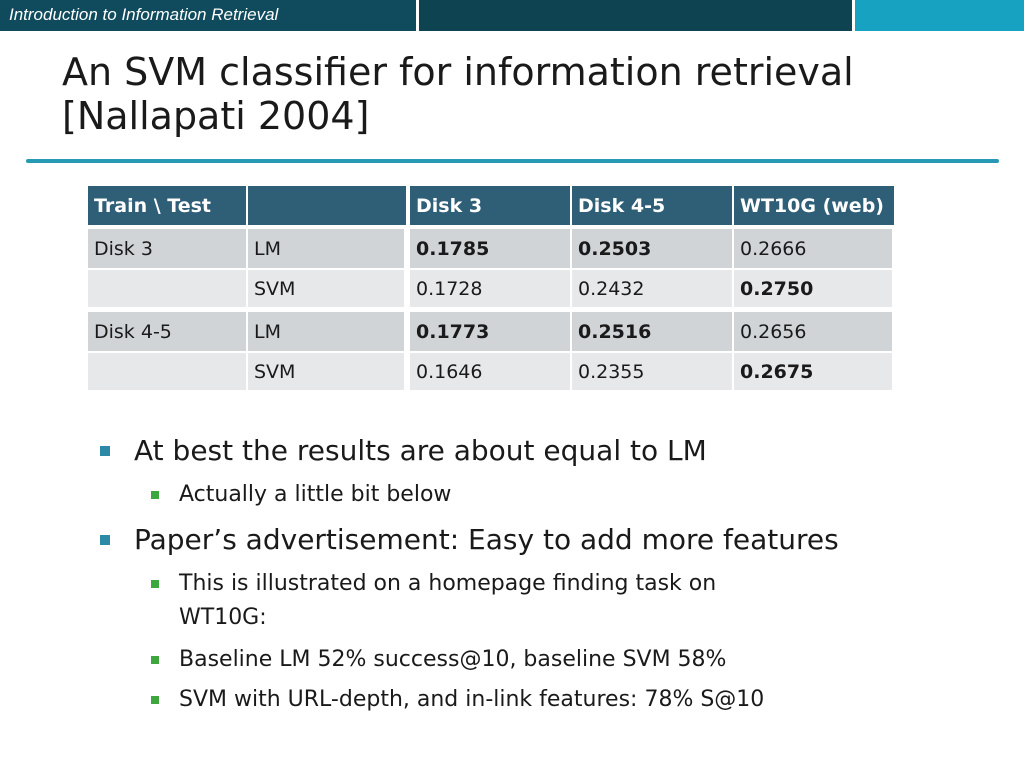 Image resolution: width=1024 pixels, height=768 pixels. Describe the element at coordinates (813, 371) in the screenshot. I see `table-cell: 0.2675` at that location.